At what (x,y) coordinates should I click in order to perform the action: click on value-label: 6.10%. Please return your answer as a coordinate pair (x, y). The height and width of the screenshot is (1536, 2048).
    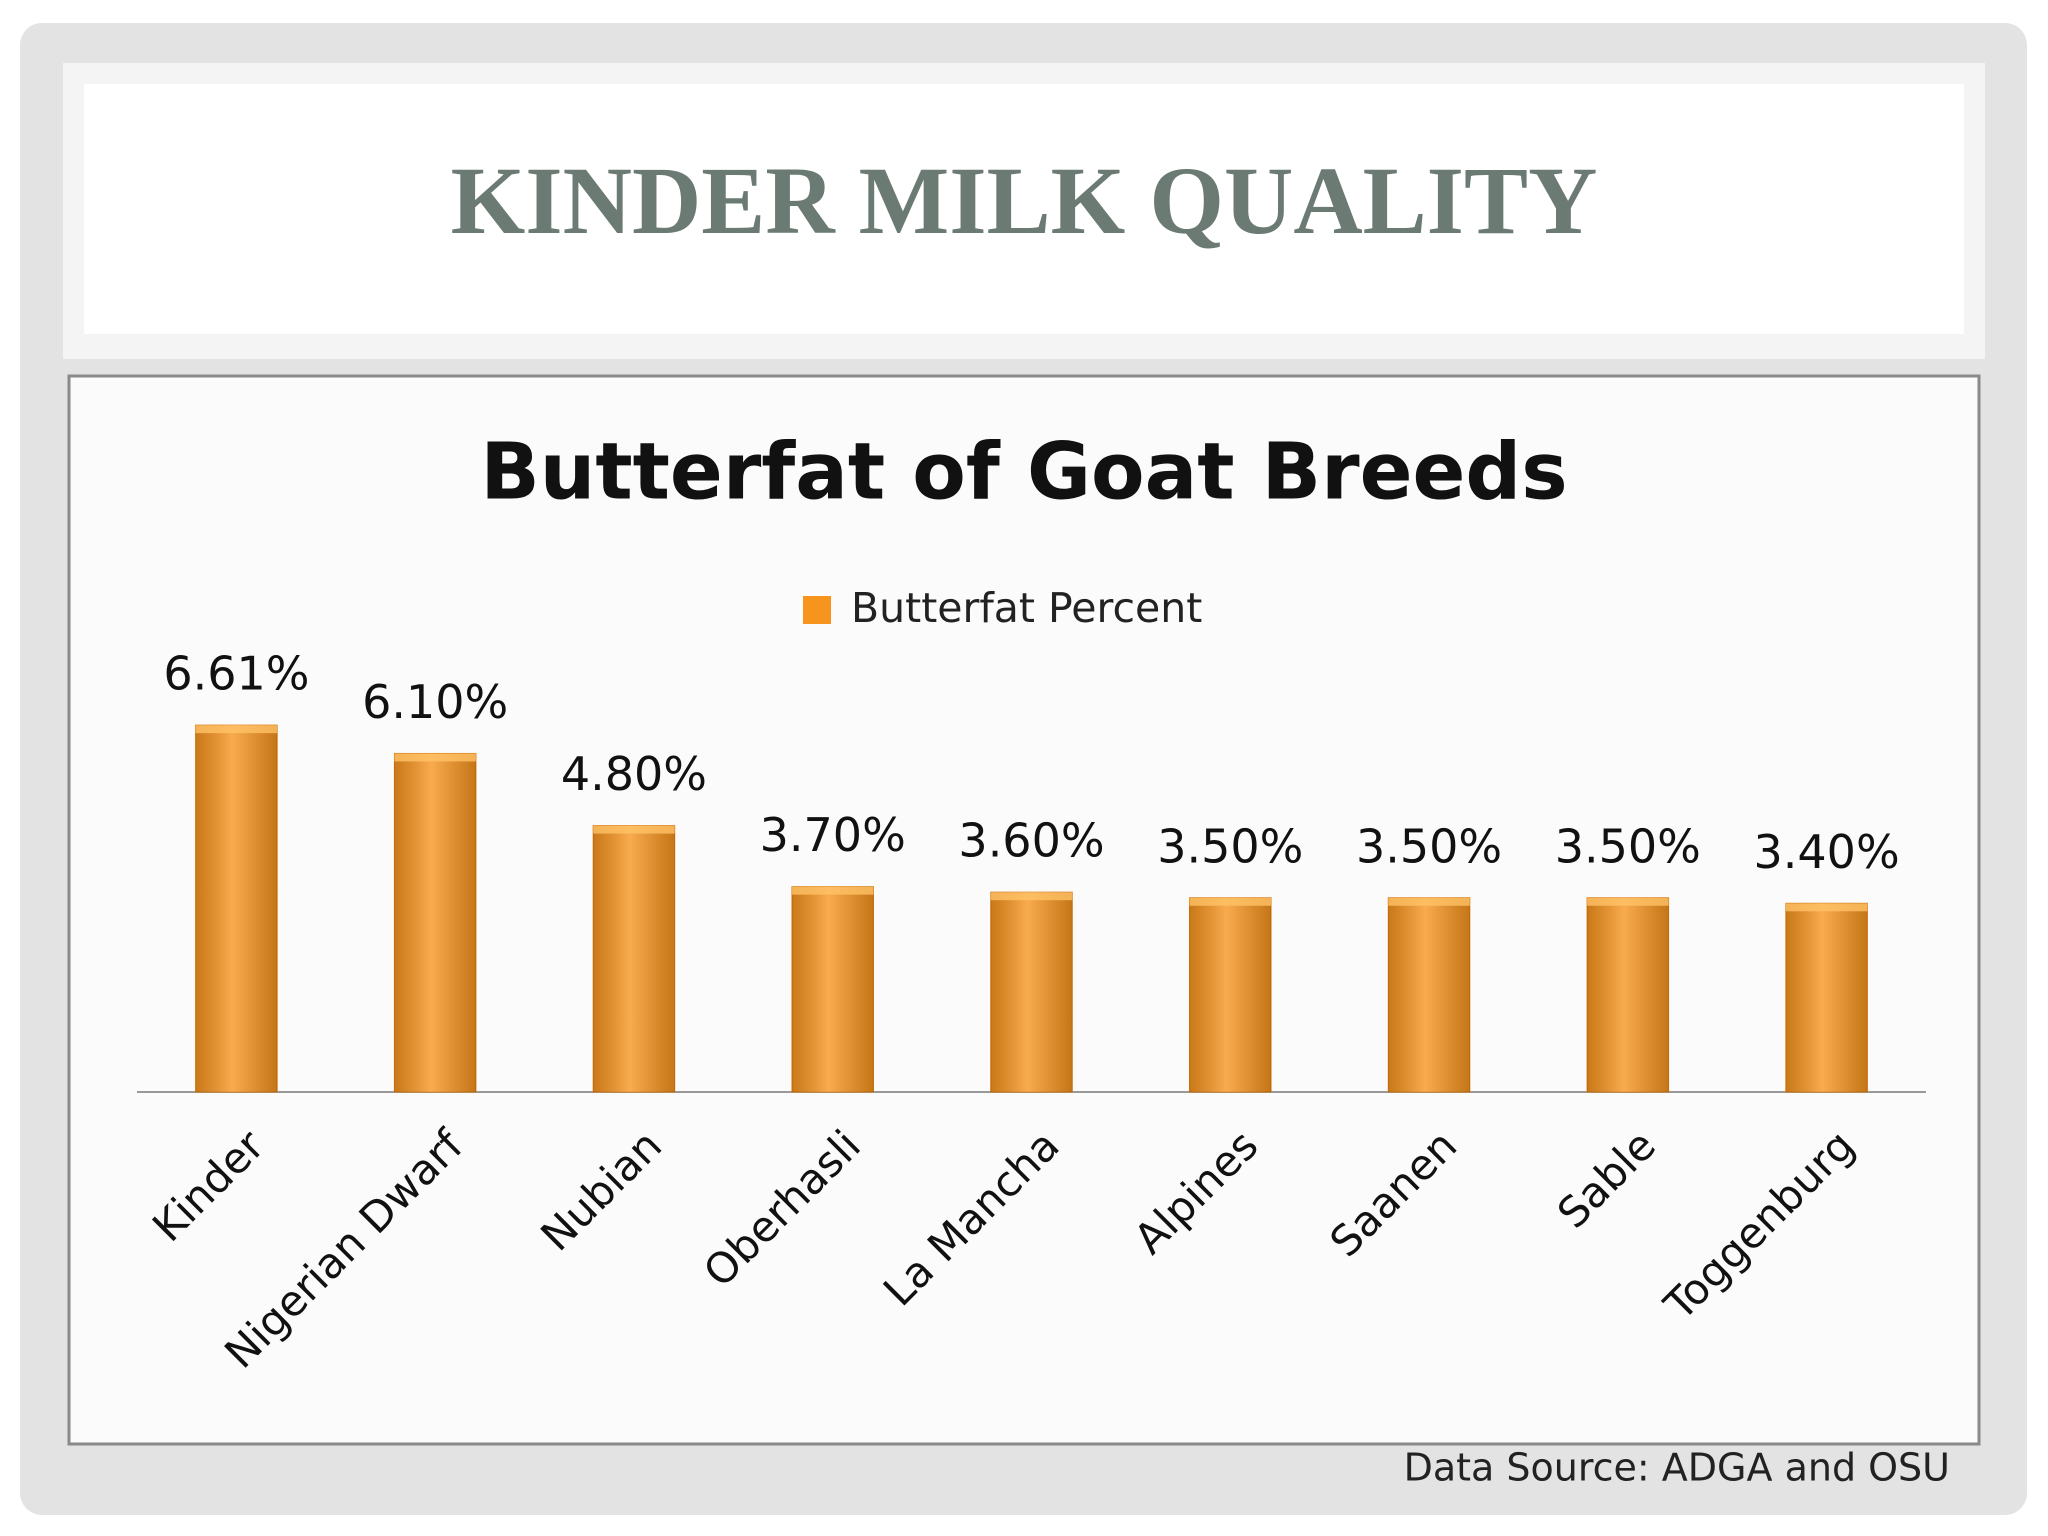
    Looking at the image, I should click on (435, 702).